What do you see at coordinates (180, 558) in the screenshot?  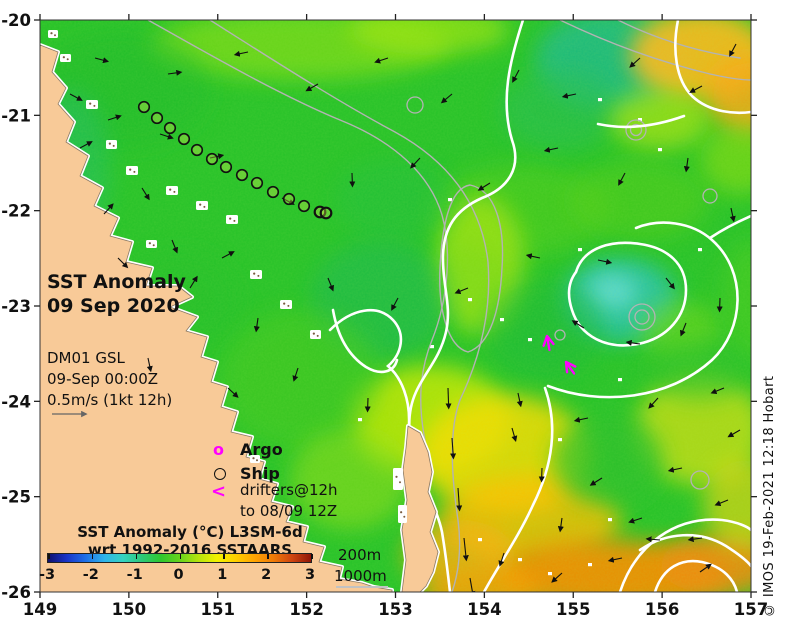 I see `colorbar` at bounding box center [180, 558].